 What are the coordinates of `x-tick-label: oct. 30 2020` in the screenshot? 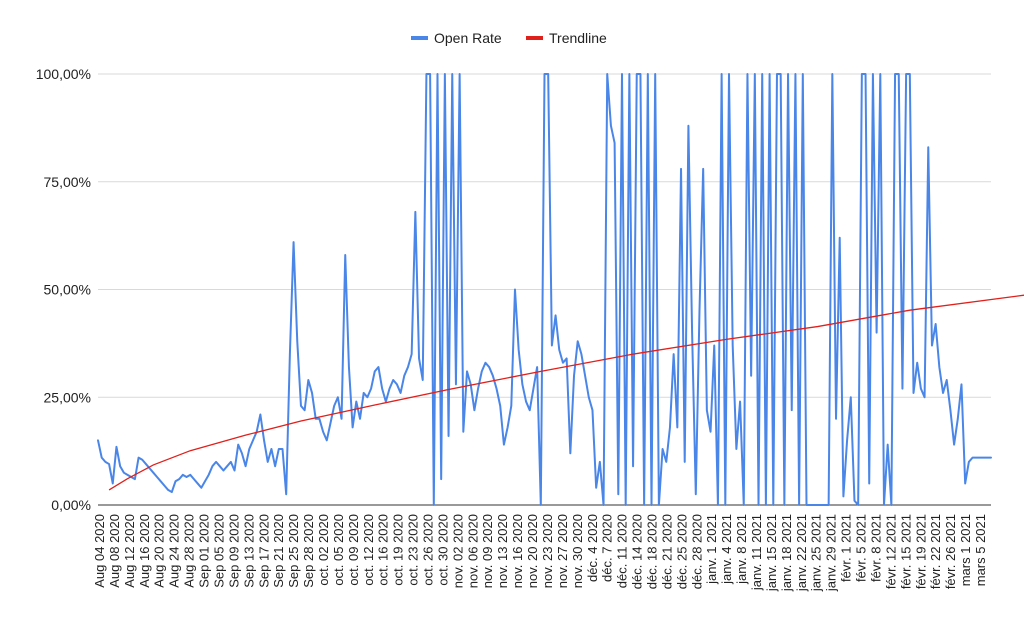 It's located at (442, 550).